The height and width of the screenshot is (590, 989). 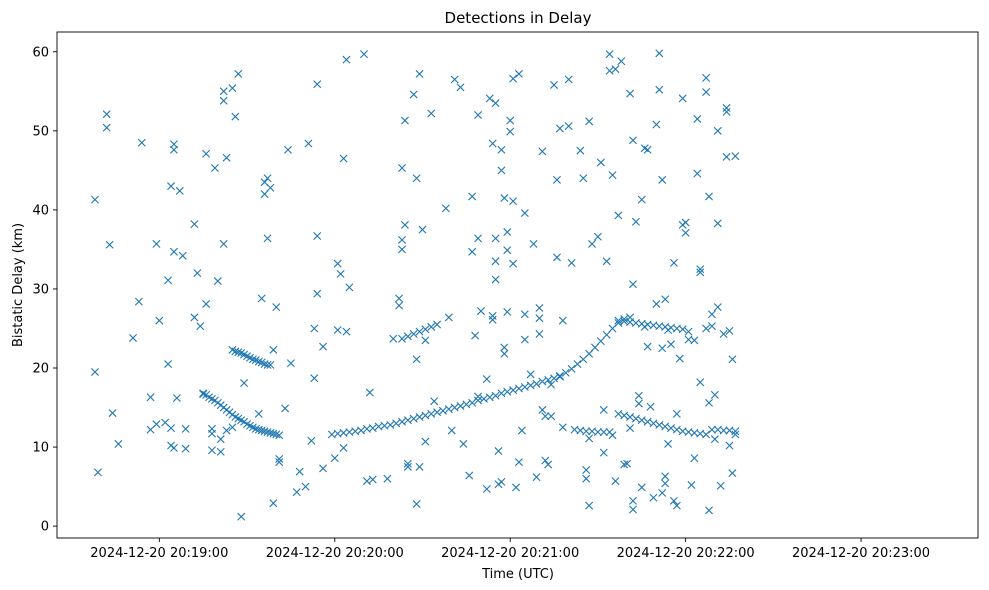 I want to click on y-tick-label: 40, so click(x=40, y=210).